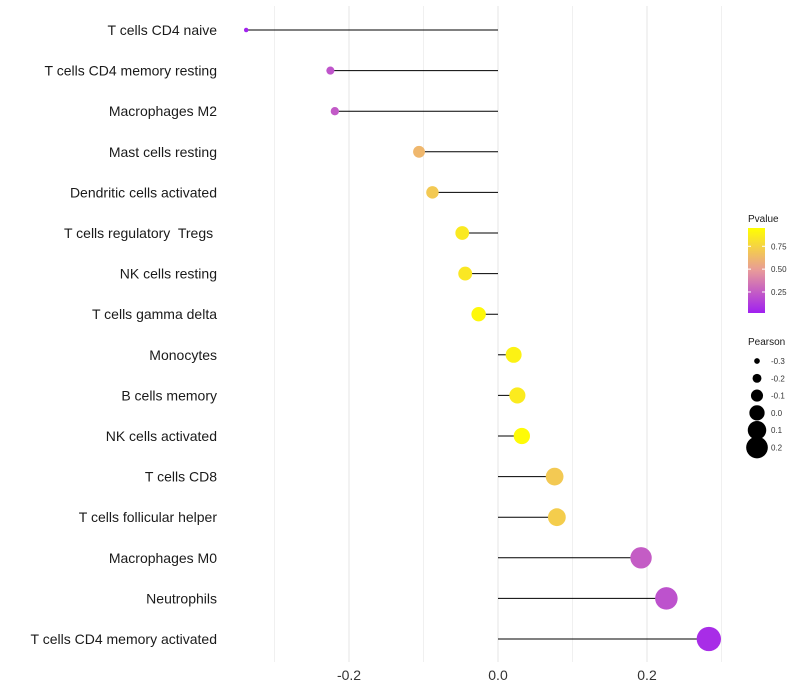 The image size is (800, 700). Describe the element at coordinates (763, 219) in the screenshot. I see `pvalue-legend-title: Pvalue` at that location.